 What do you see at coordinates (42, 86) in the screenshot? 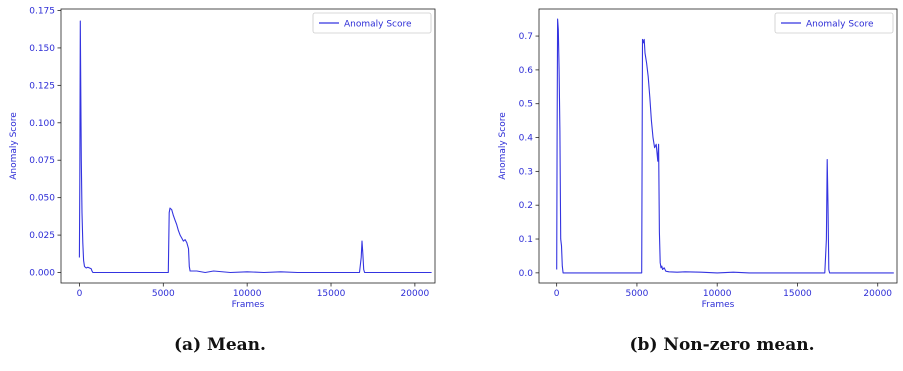
I see `y-tick-label: 0.125` at bounding box center [42, 86].